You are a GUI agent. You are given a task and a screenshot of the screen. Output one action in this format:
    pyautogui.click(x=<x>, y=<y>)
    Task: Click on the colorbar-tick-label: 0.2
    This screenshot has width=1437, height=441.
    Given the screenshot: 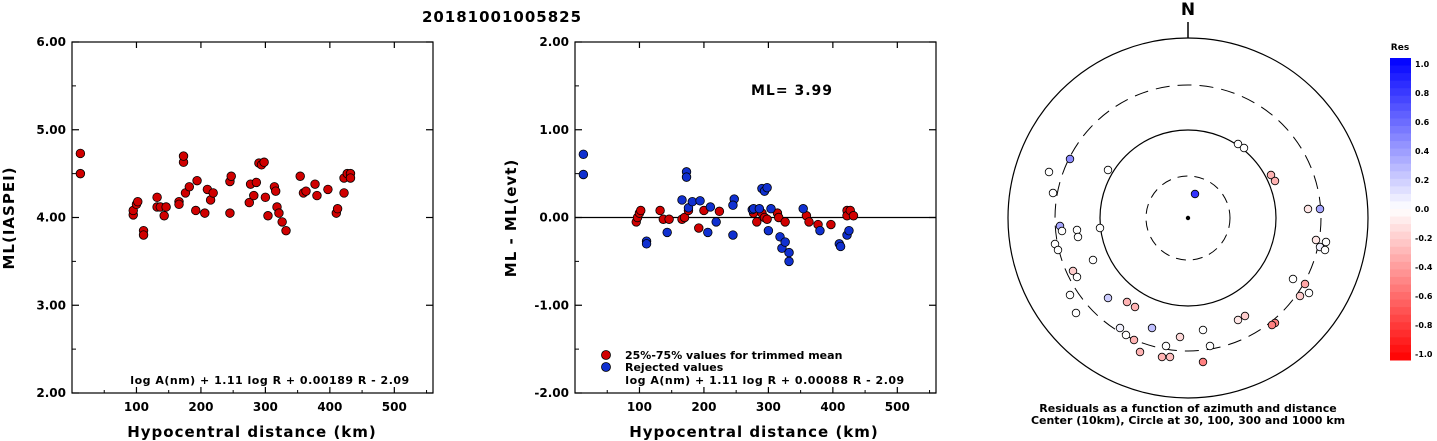 What is the action you would take?
    pyautogui.click(x=1422, y=180)
    